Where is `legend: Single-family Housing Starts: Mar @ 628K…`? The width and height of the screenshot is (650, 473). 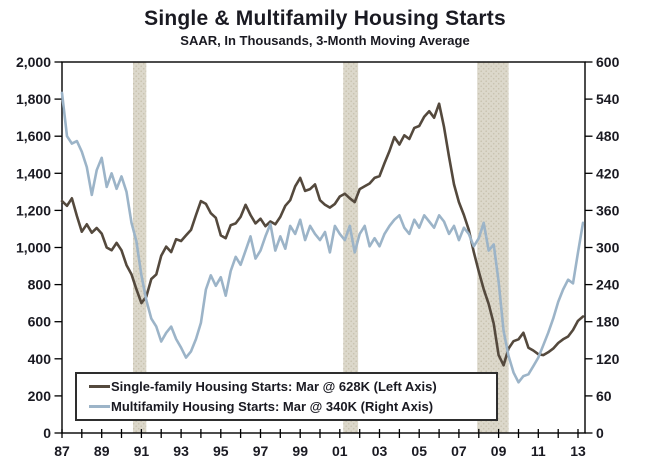
legend: Single-family Housing Starts: Mar @ 628K… is located at coordinates (286, 396).